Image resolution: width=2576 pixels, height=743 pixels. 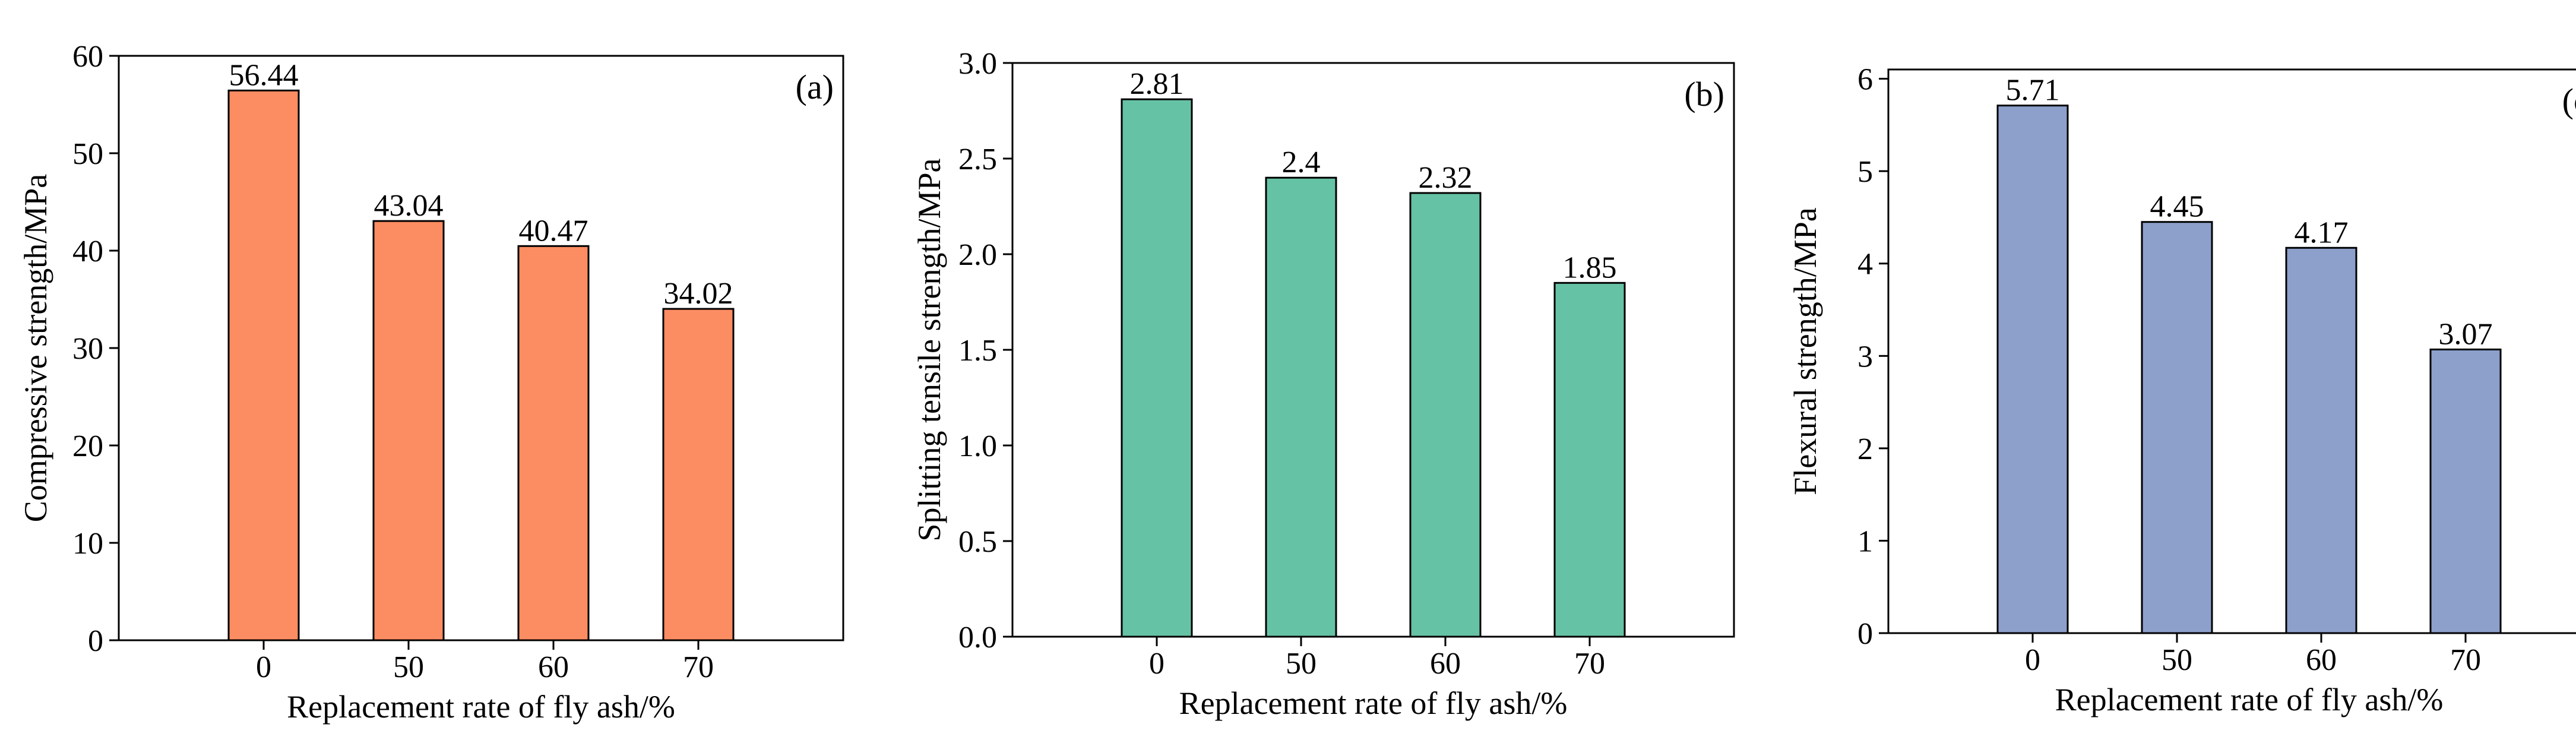 I want to click on data-label-0: 56.44, so click(x=264, y=75).